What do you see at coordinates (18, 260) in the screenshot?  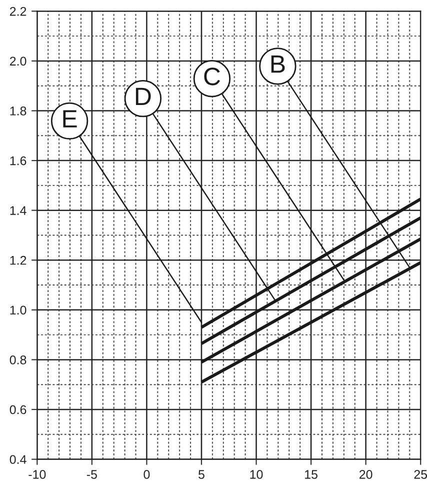 I see `y-tick-label: 1.2` at bounding box center [18, 260].